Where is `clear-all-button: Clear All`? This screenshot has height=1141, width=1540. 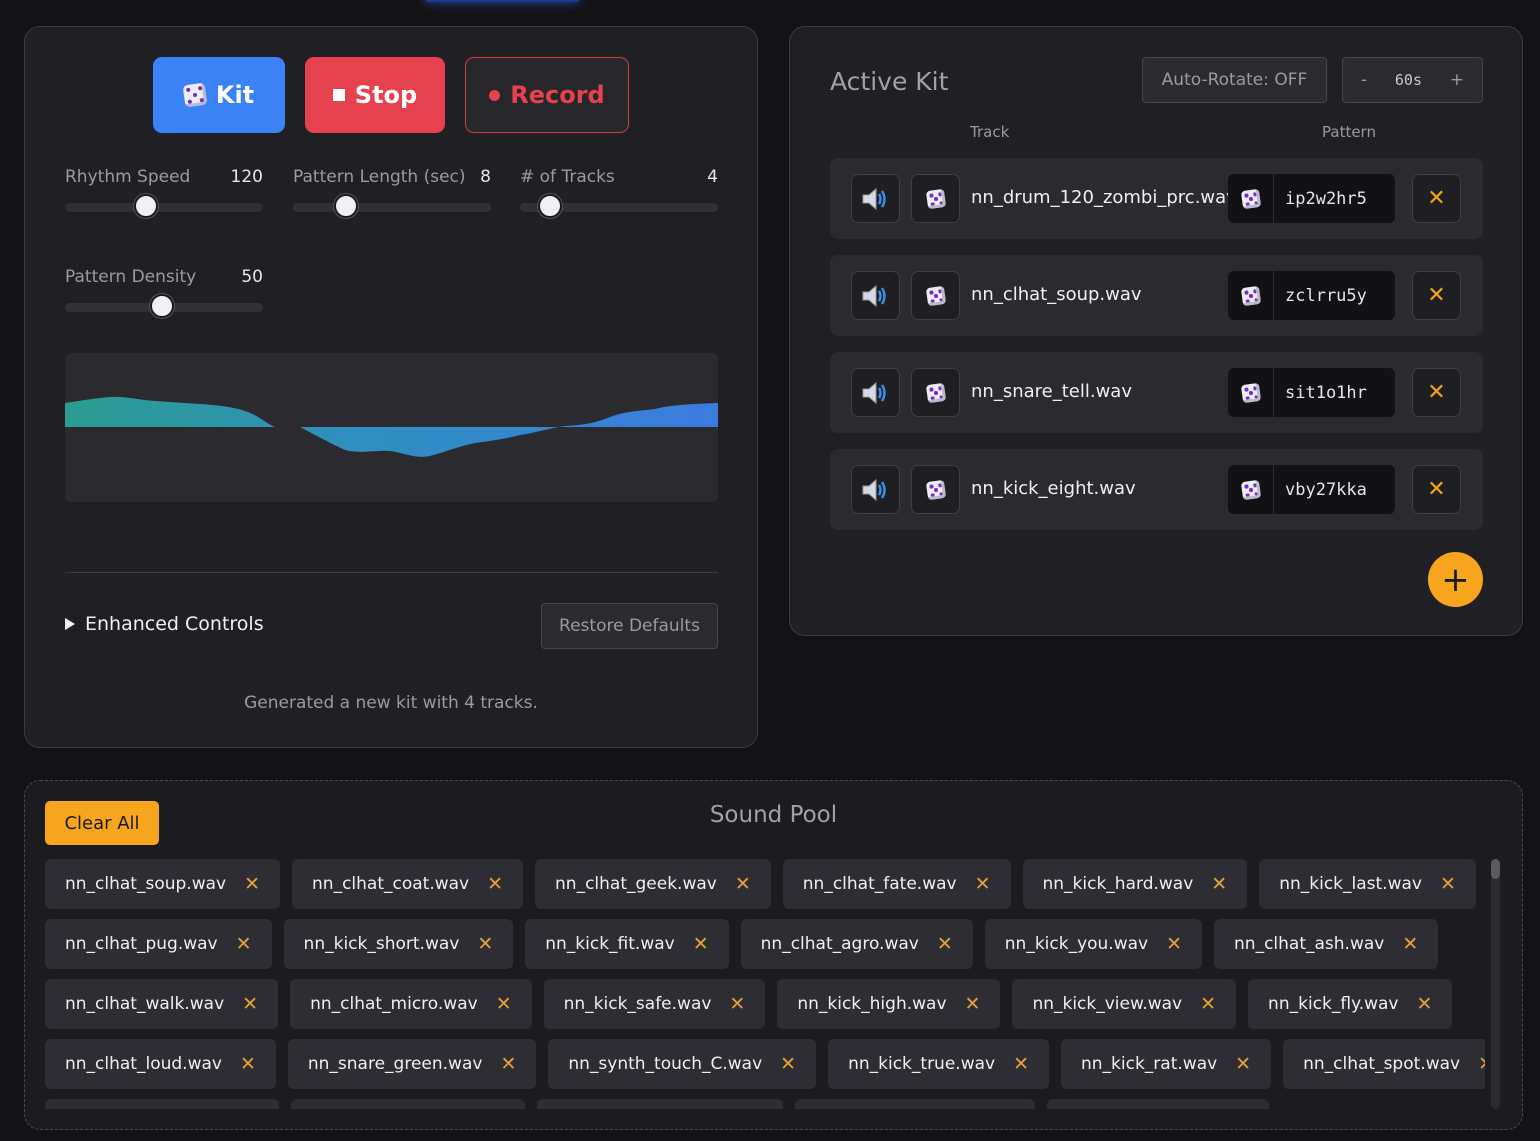 clear-all-button: Clear All is located at coordinates (102, 823).